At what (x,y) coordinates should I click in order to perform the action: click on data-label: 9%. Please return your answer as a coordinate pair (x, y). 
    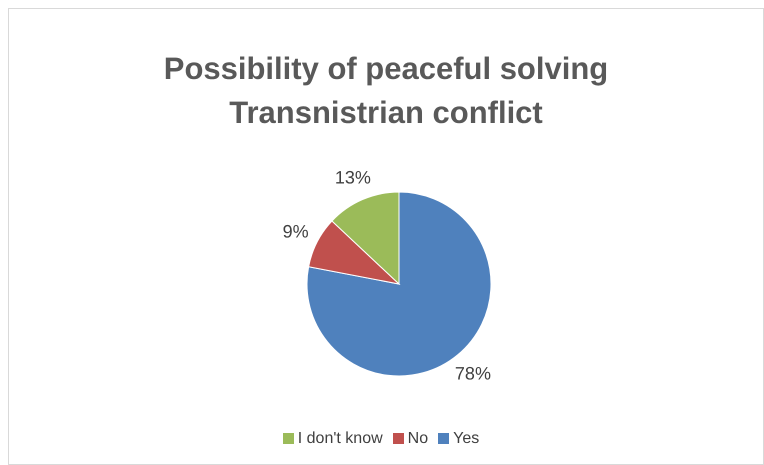
    Looking at the image, I should click on (295, 231).